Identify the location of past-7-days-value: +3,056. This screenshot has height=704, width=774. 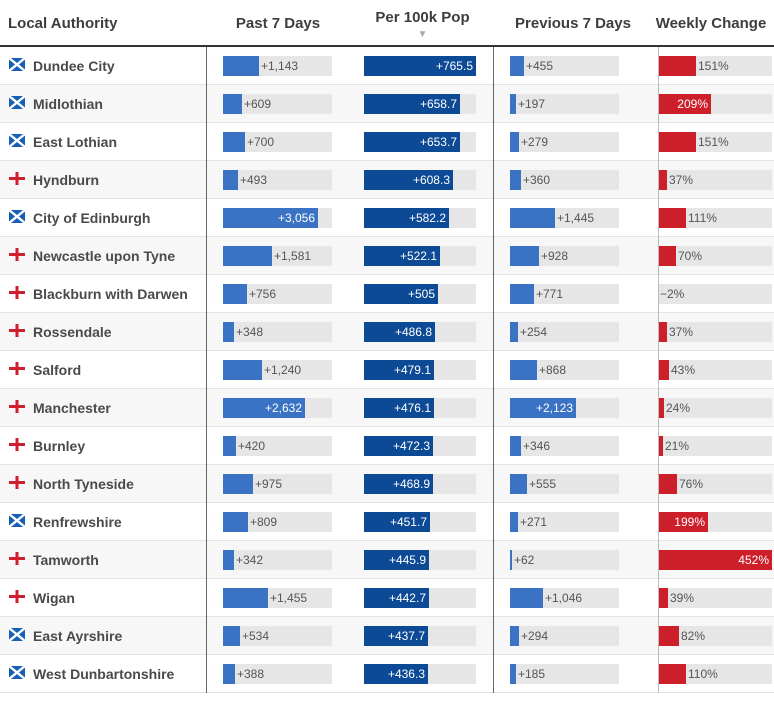
(296, 218).